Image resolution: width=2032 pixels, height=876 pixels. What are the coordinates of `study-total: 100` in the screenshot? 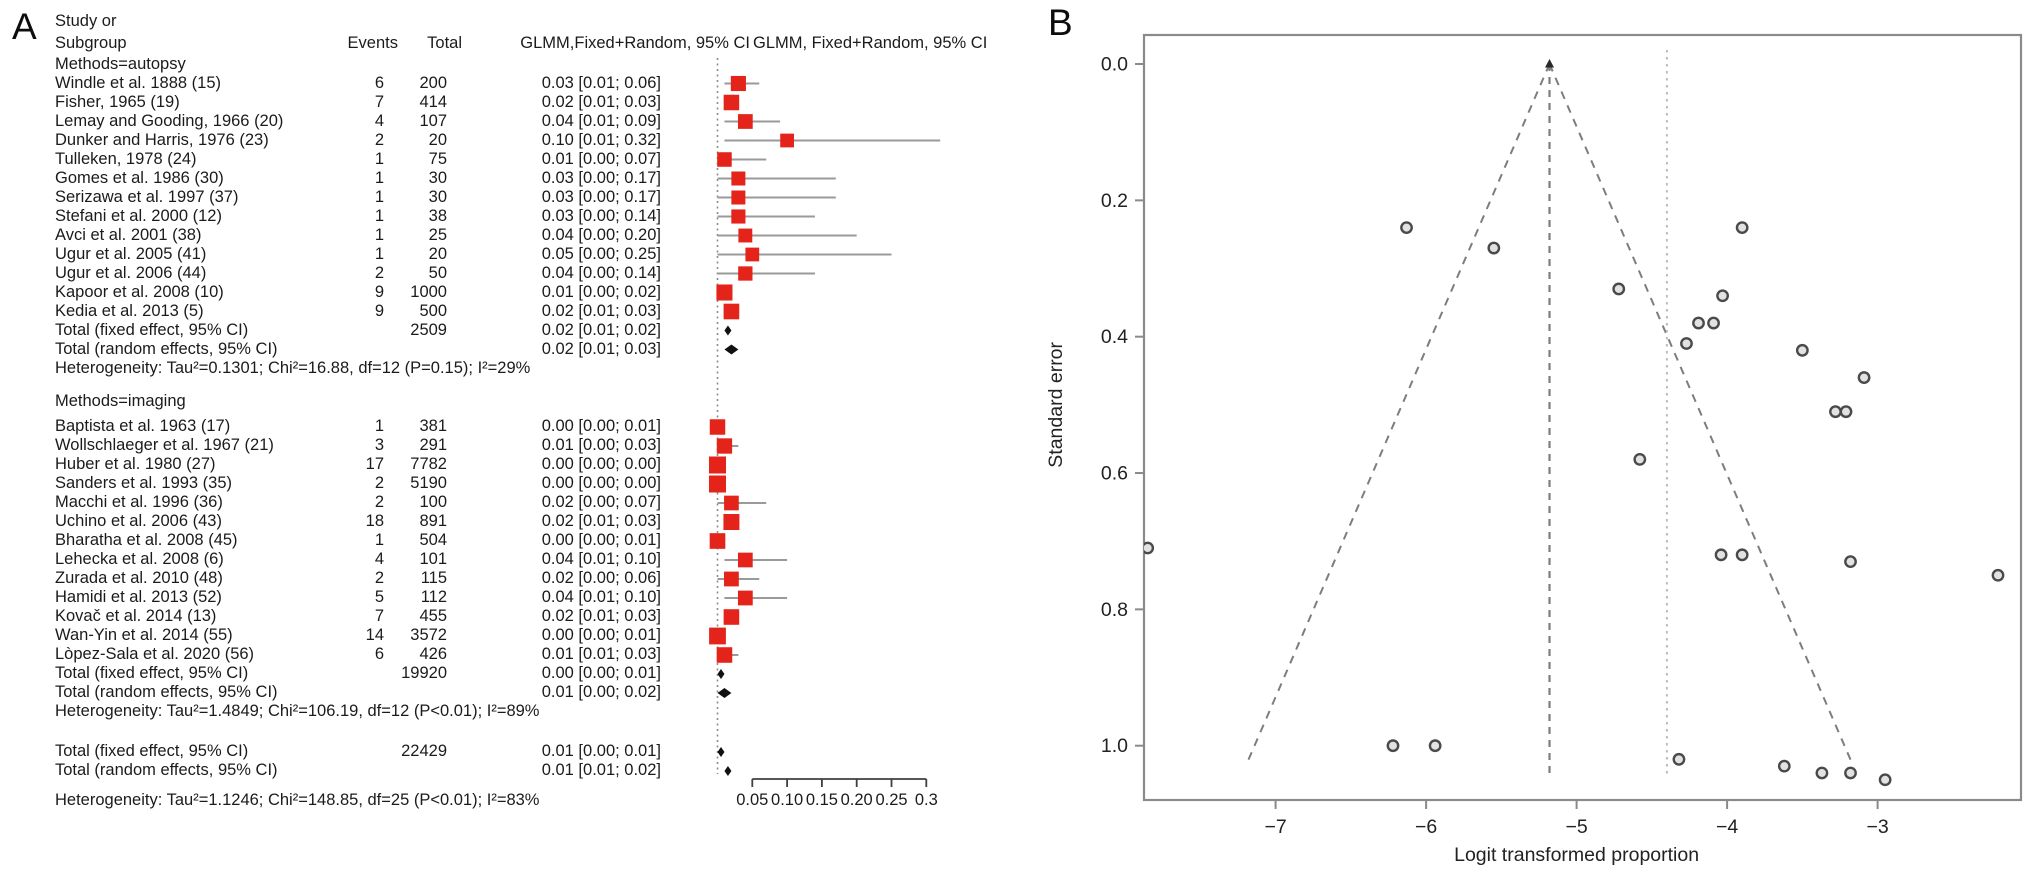 It's located at (433, 502).